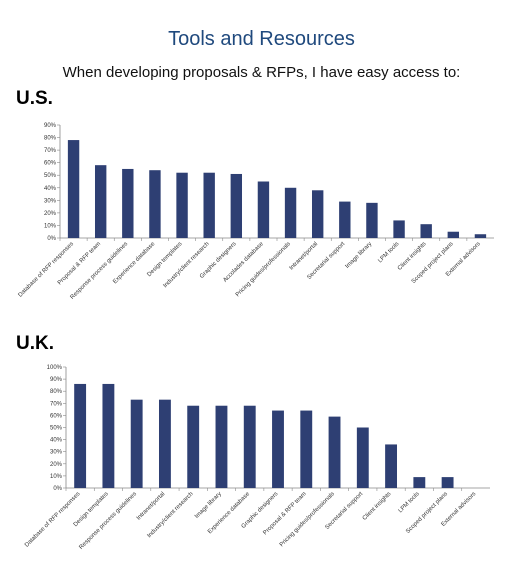  I want to click on uk-ytick-label: 100%, so click(55, 368).